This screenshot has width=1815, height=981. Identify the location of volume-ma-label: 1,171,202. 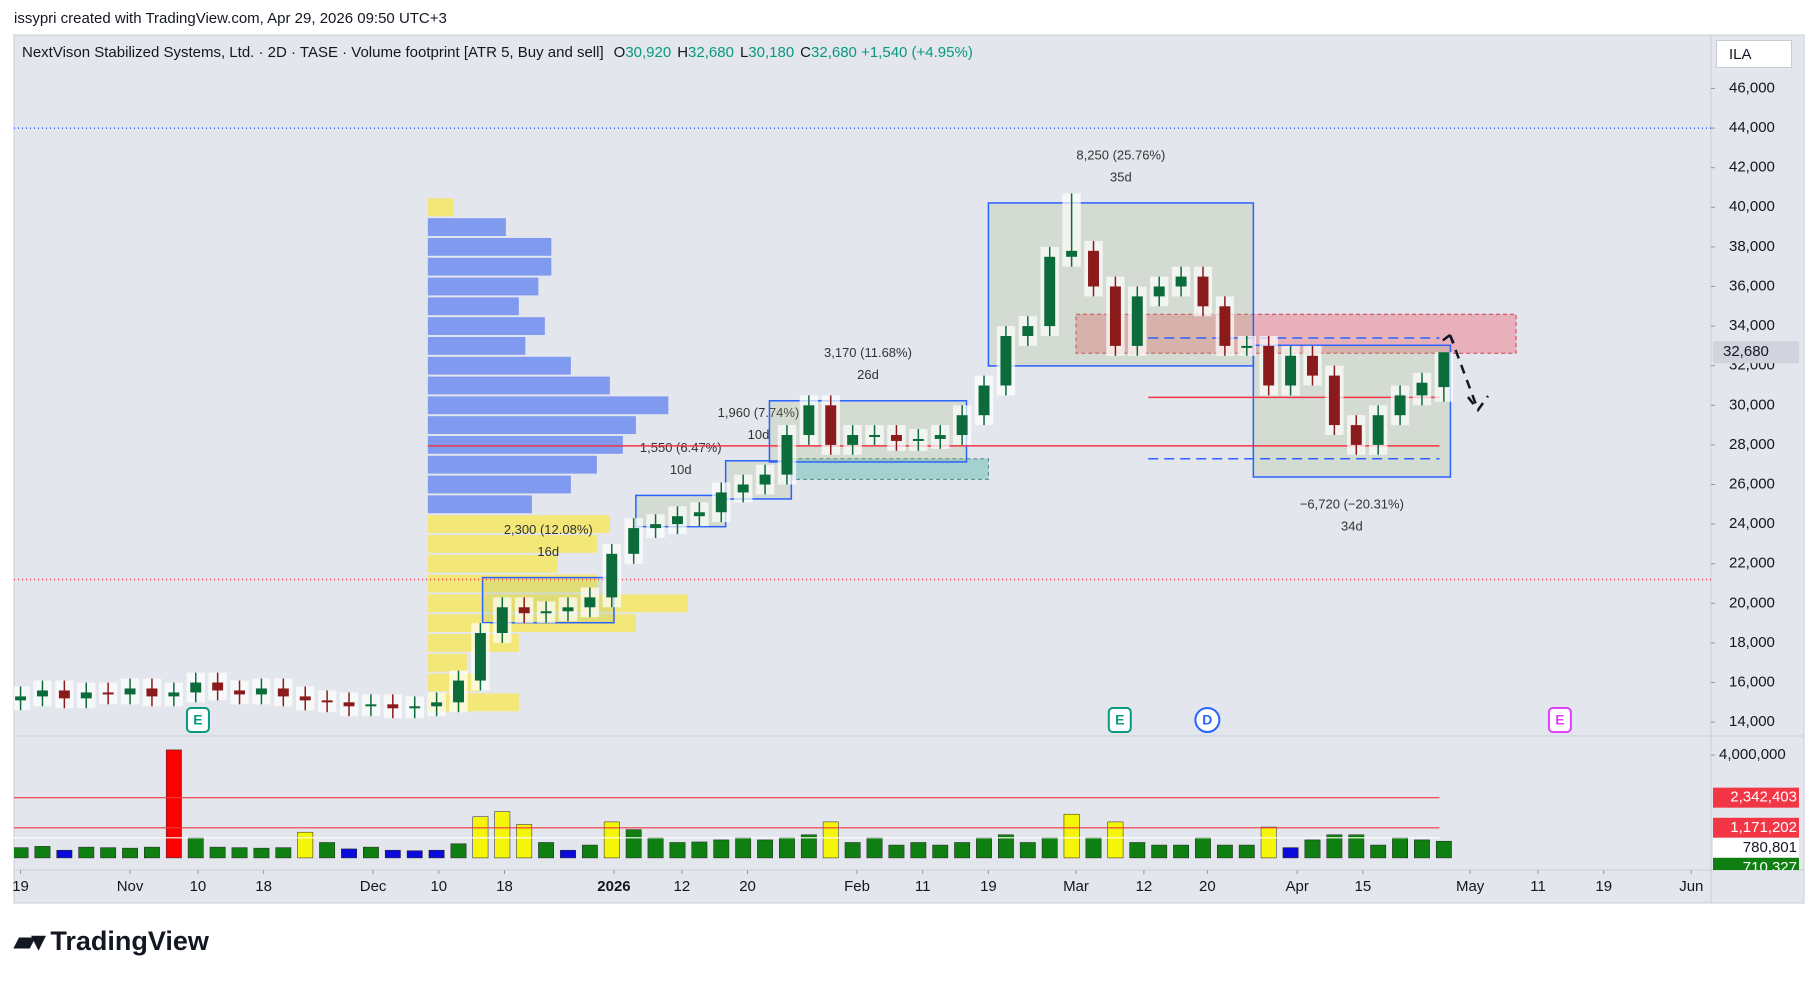
(1763, 827).